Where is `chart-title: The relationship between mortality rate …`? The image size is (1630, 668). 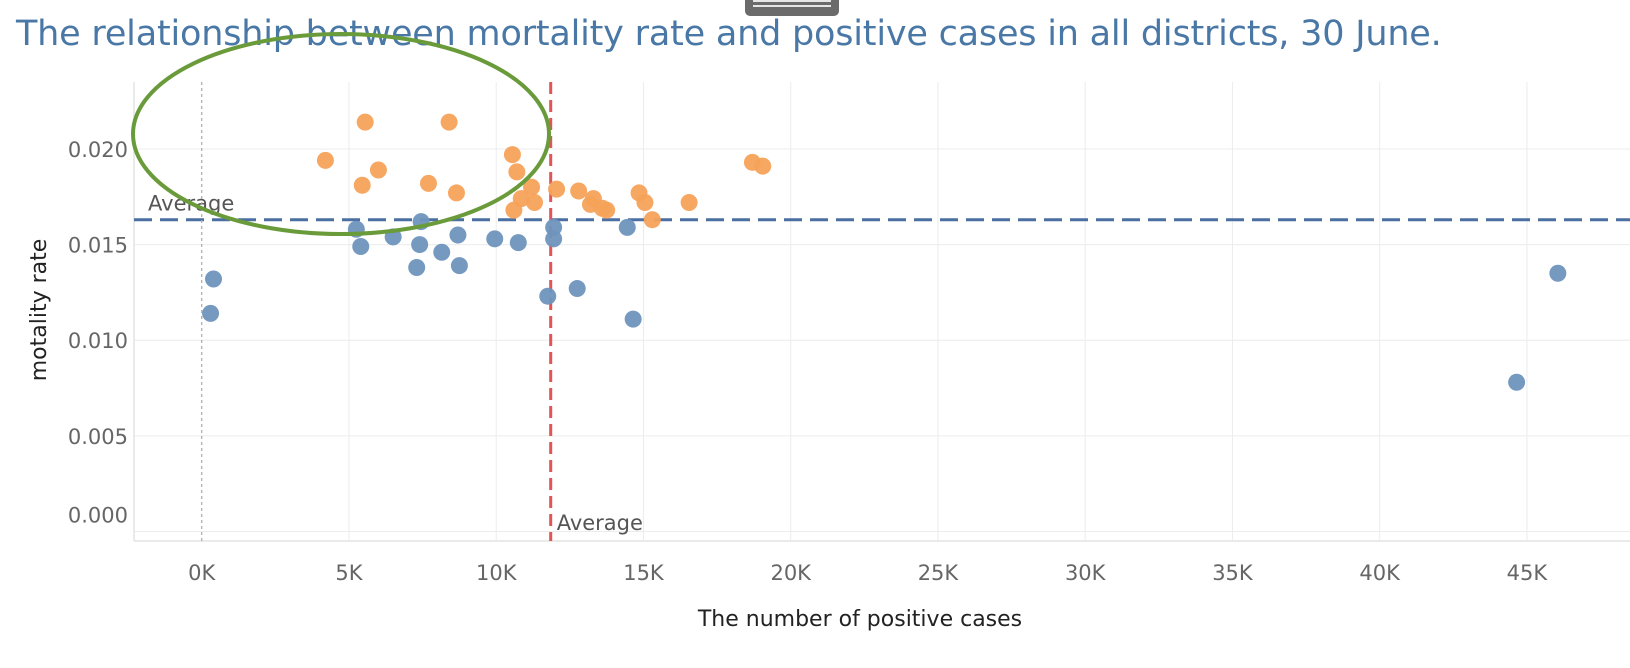
chart-title: The relationship between mortality rate … is located at coordinates (729, 34).